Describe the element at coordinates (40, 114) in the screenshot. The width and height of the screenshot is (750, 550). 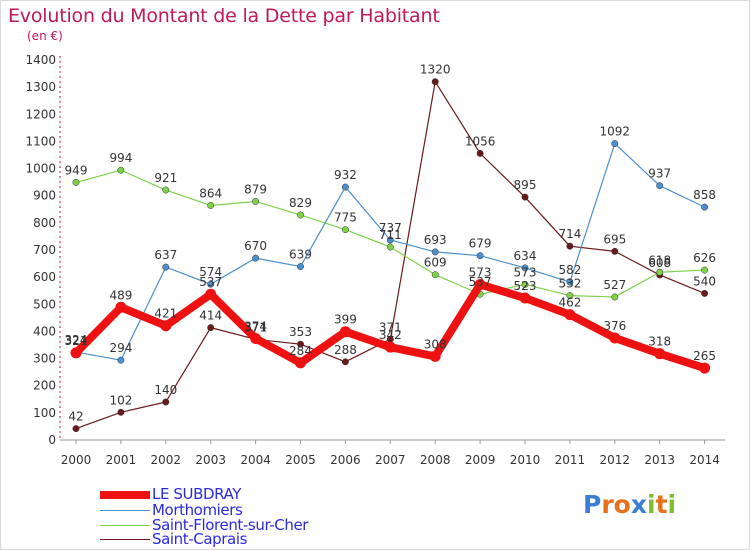
I see `y-tick-label: 1200` at that location.